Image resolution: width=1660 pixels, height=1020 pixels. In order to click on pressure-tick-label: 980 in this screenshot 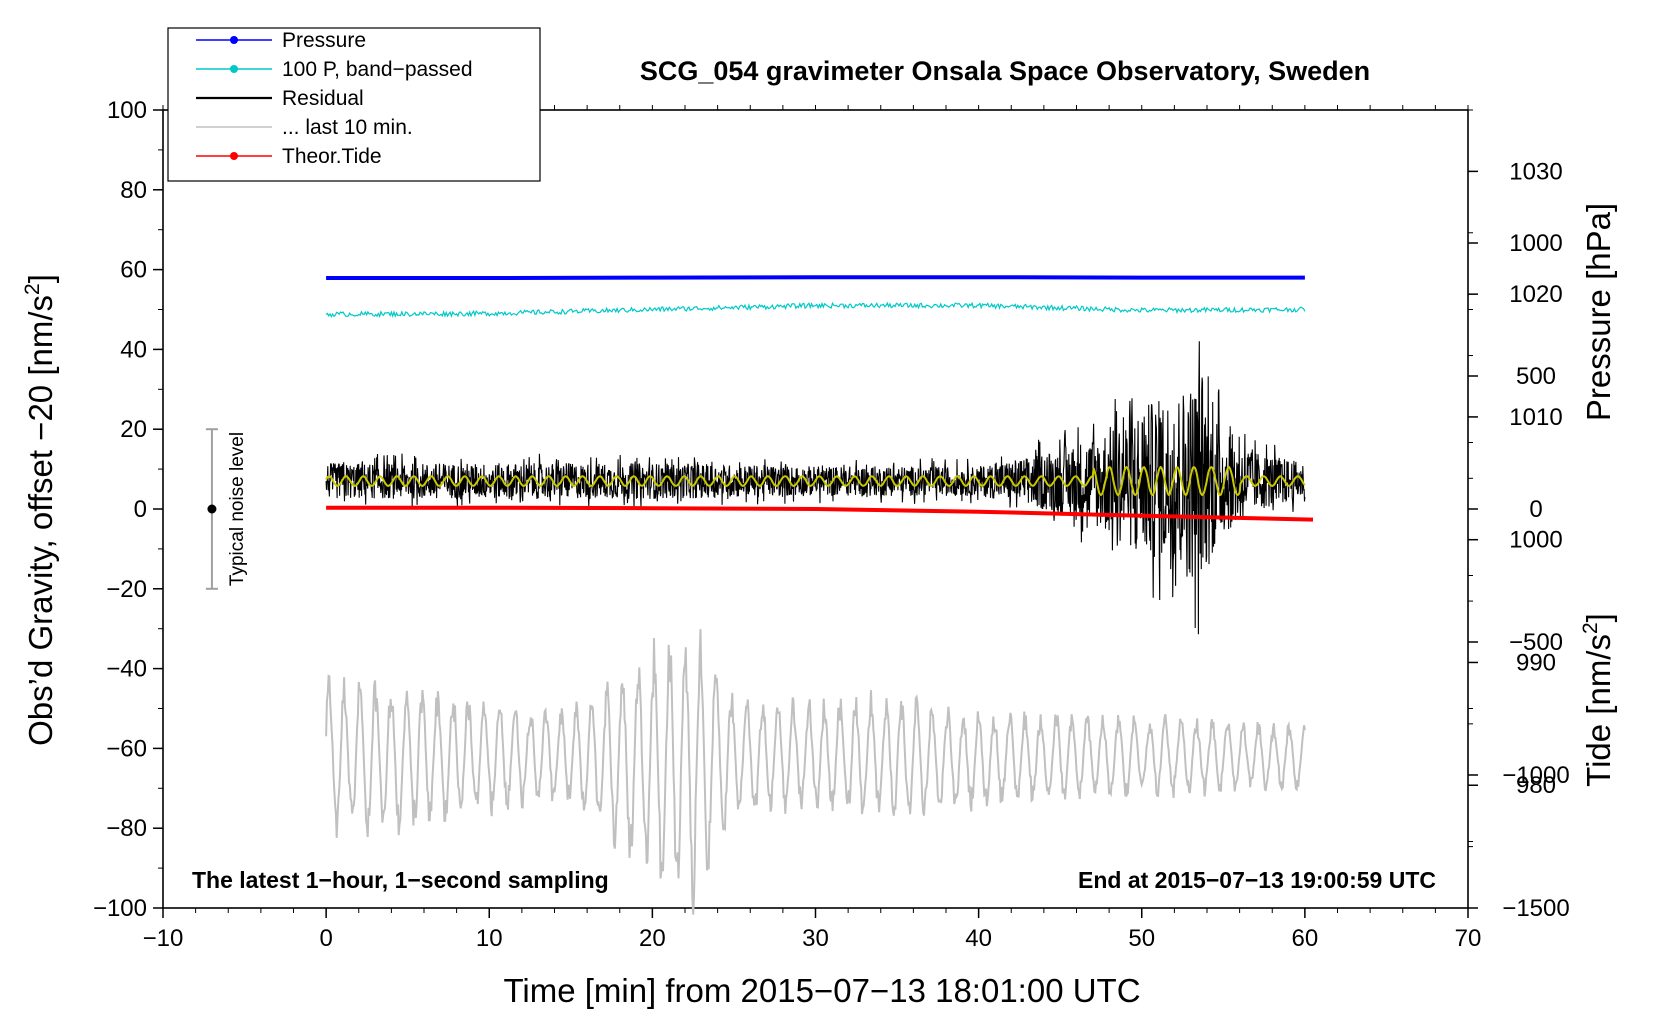, I will do `click(1536, 785)`.